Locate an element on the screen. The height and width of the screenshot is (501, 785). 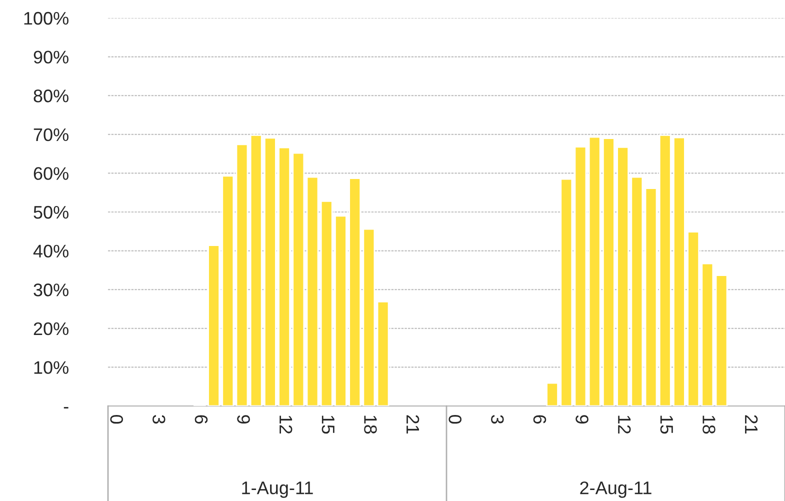
y-tick-label: 30% is located at coordinates (51, 290).